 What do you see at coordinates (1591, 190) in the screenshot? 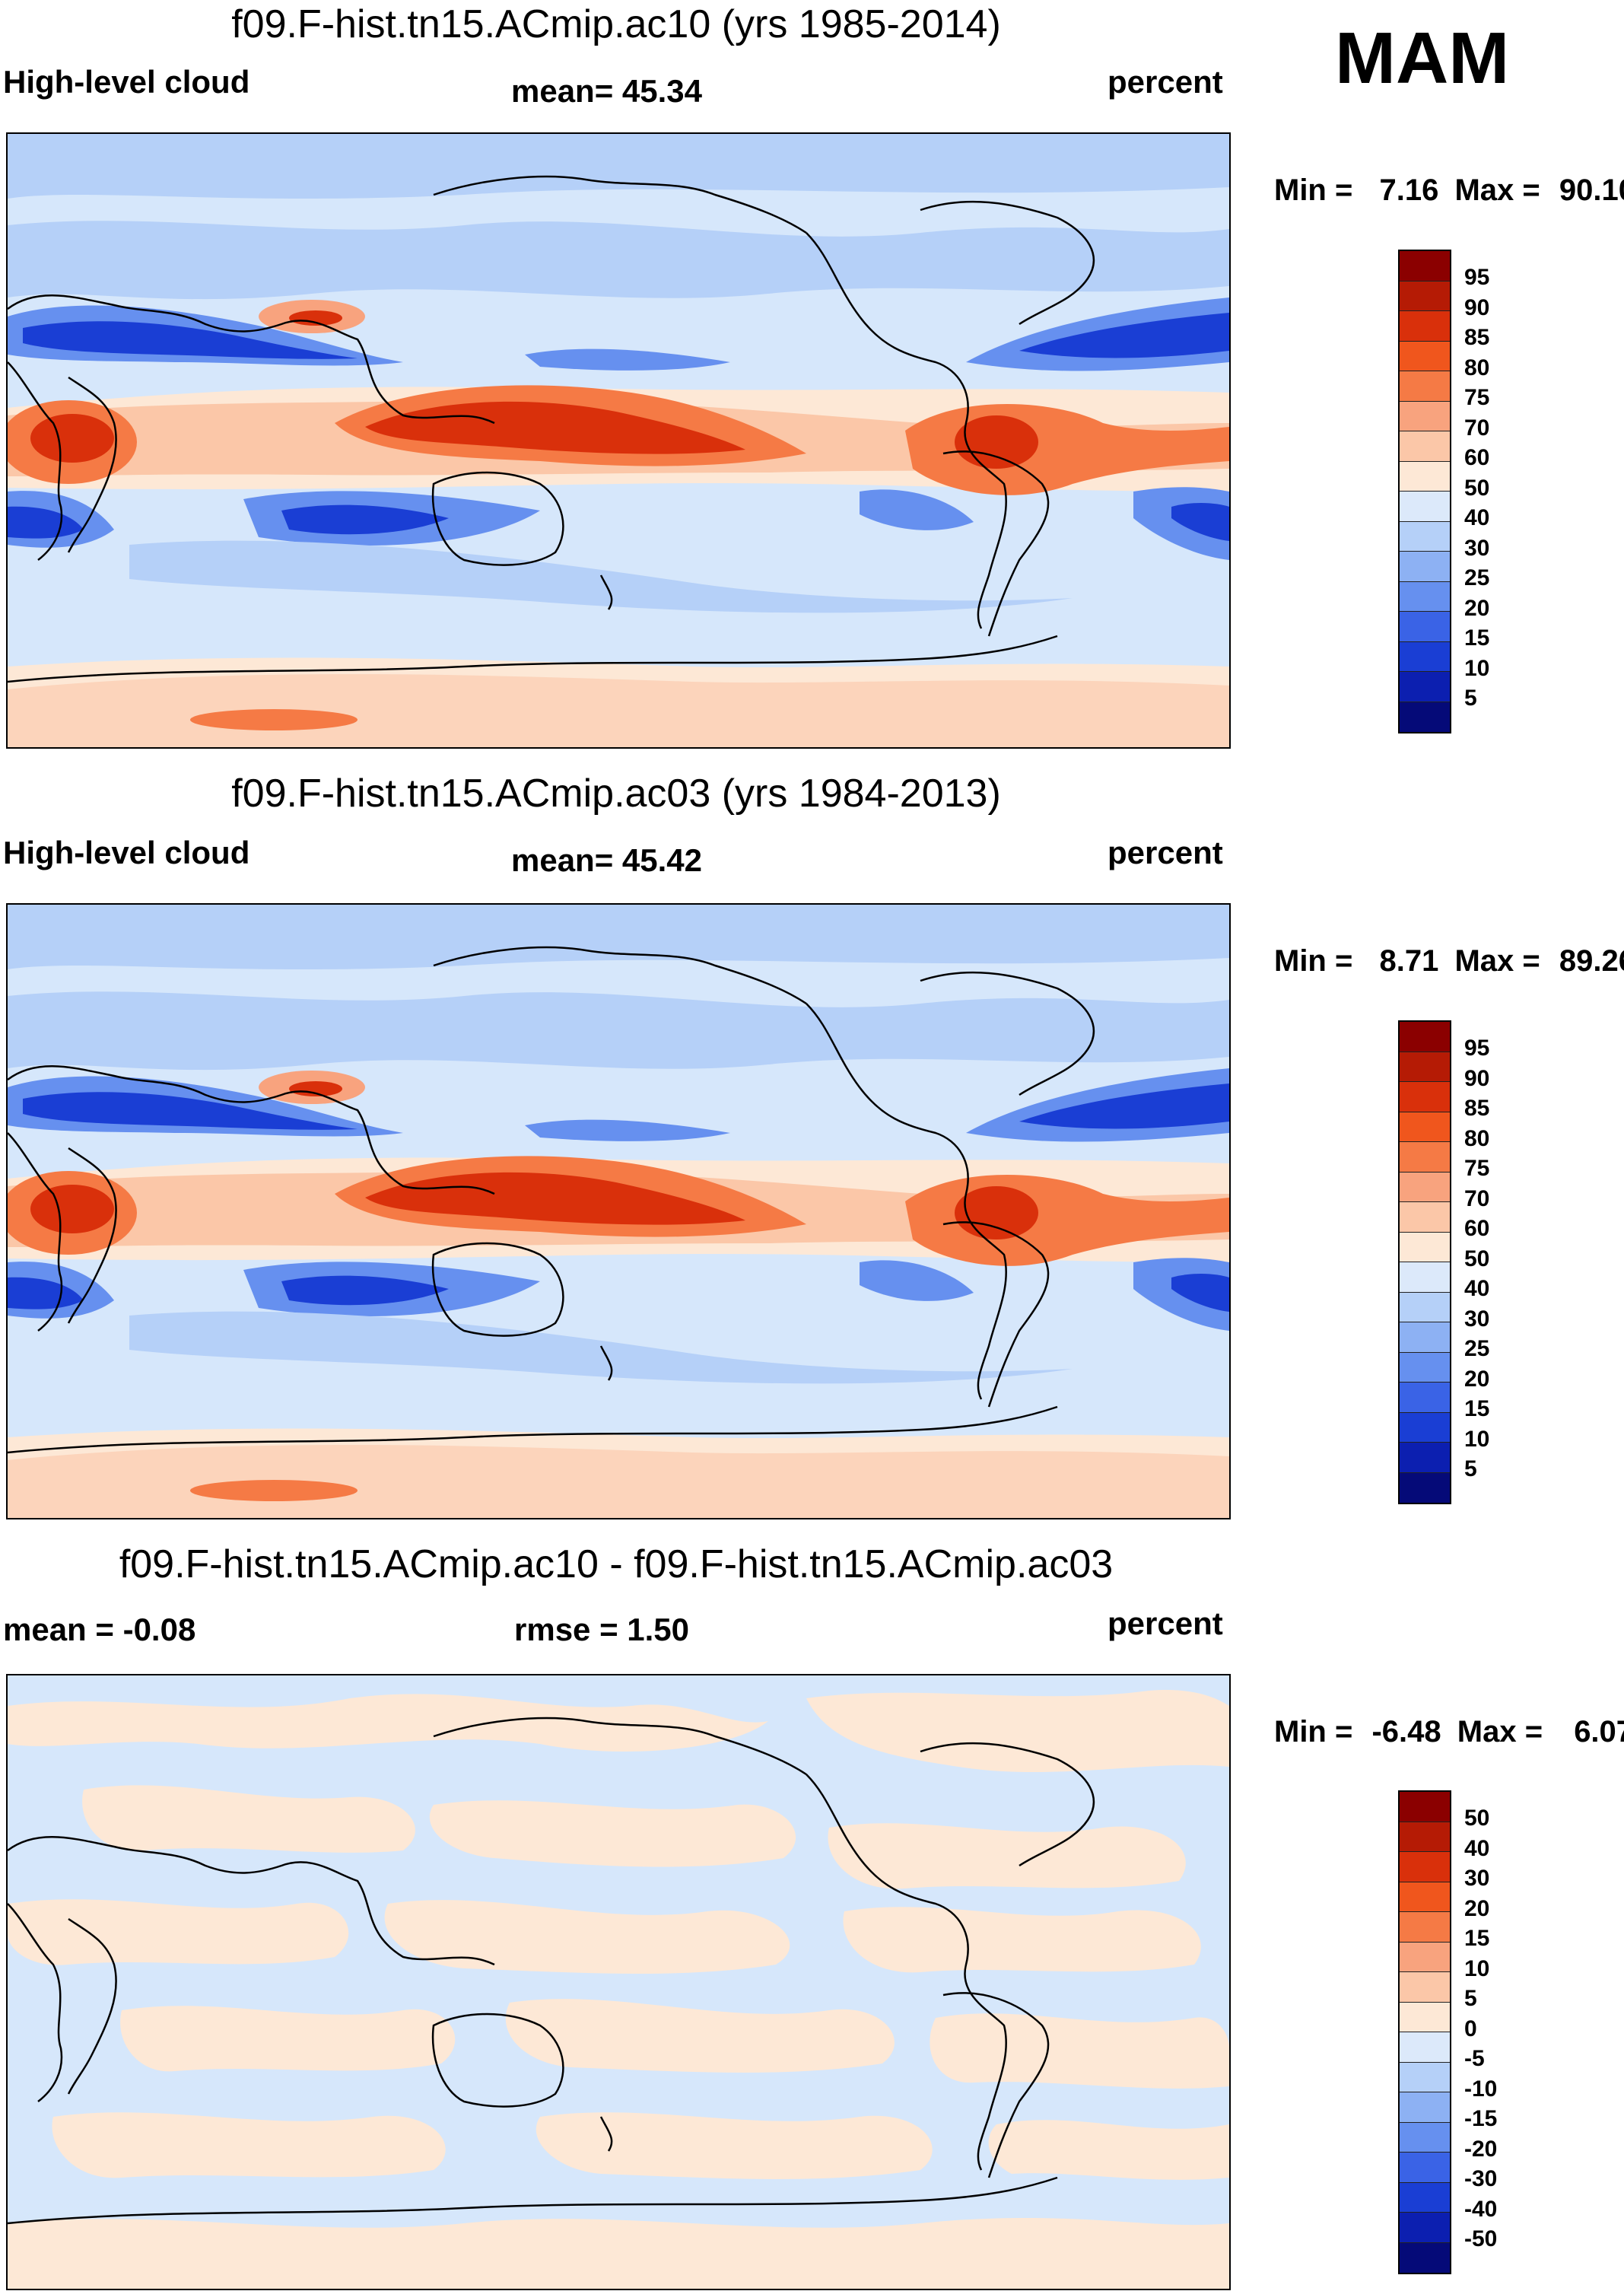
I see `panel1-max-value: 90.10` at bounding box center [1591, 190].